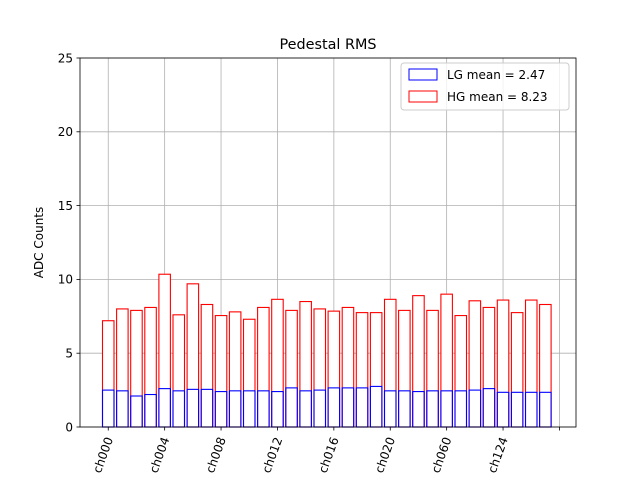 This screenshot has width=640, height=480. What do you see at coordinates (497, 97) in the screenshot?
I see `legend-label-hg: HG mean = 8.23` at bounding box center [497, 97].